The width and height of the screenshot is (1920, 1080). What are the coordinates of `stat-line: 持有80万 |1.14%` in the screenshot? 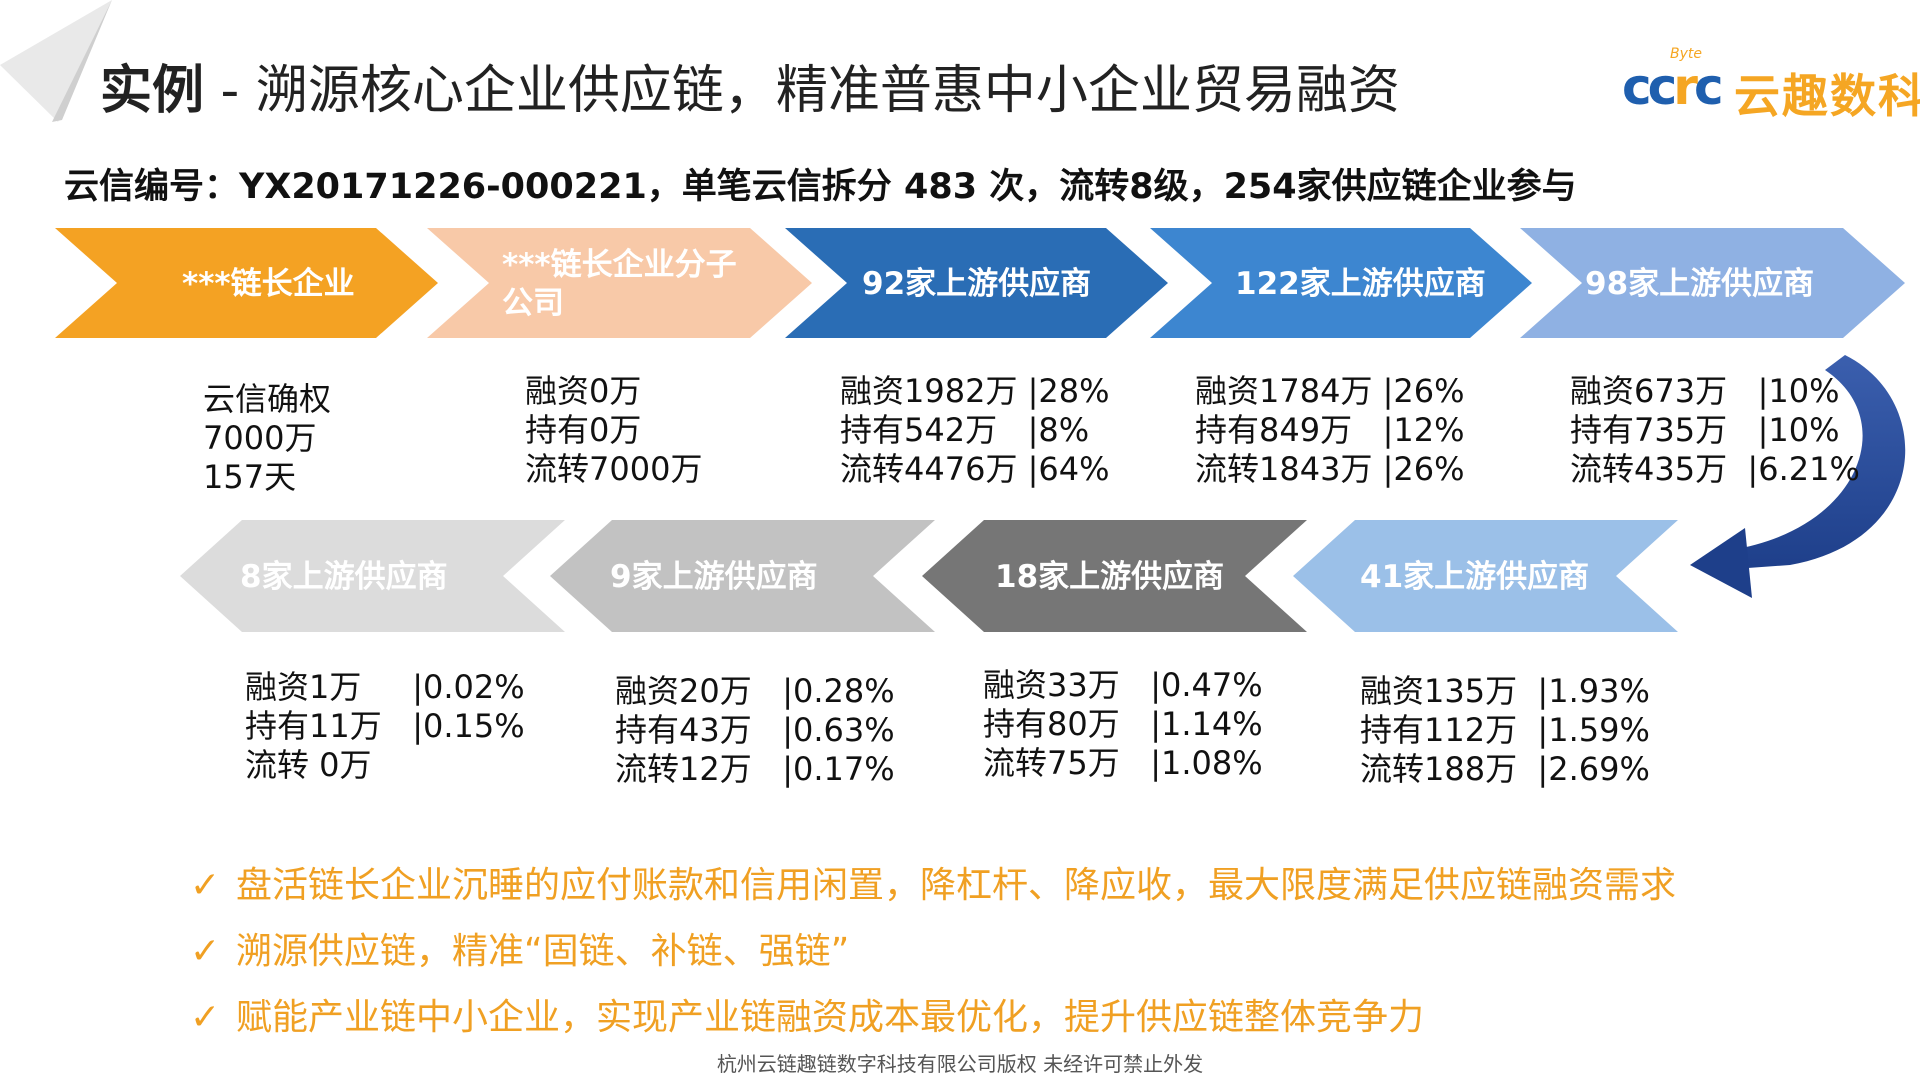 It's located at (1123, 724).